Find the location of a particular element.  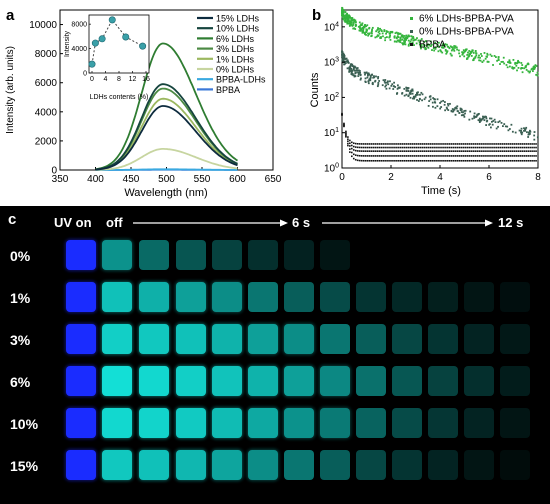

x-tick-label-a: 450 is located at coordinates (131, 179).